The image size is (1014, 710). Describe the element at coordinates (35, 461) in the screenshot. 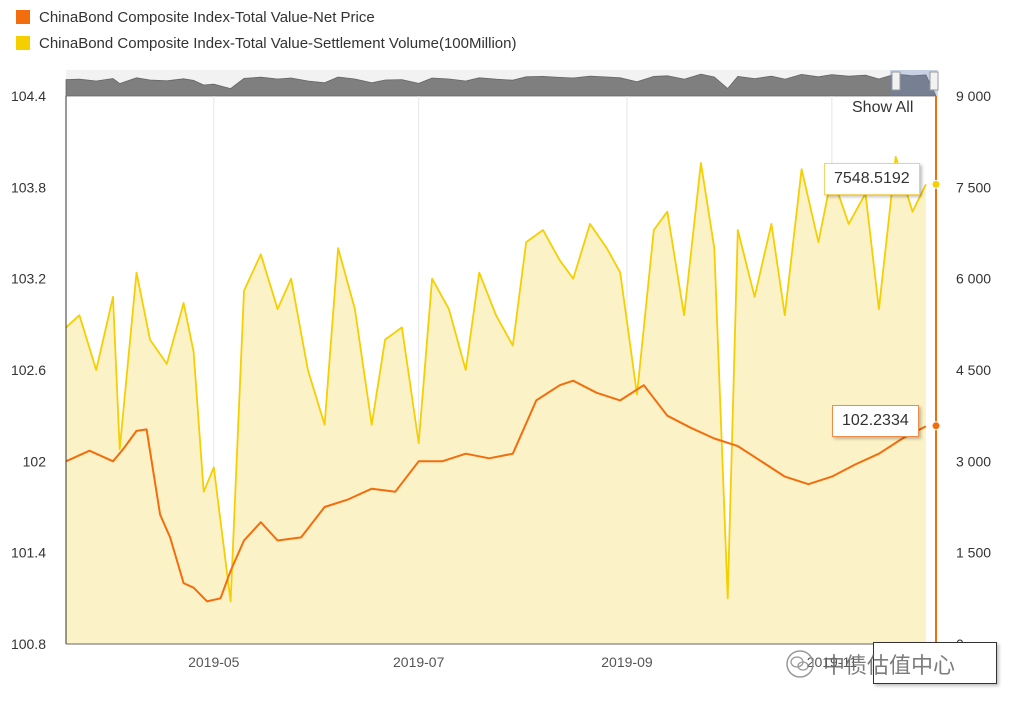

I see `y-left-tick-label: 102` at that location.